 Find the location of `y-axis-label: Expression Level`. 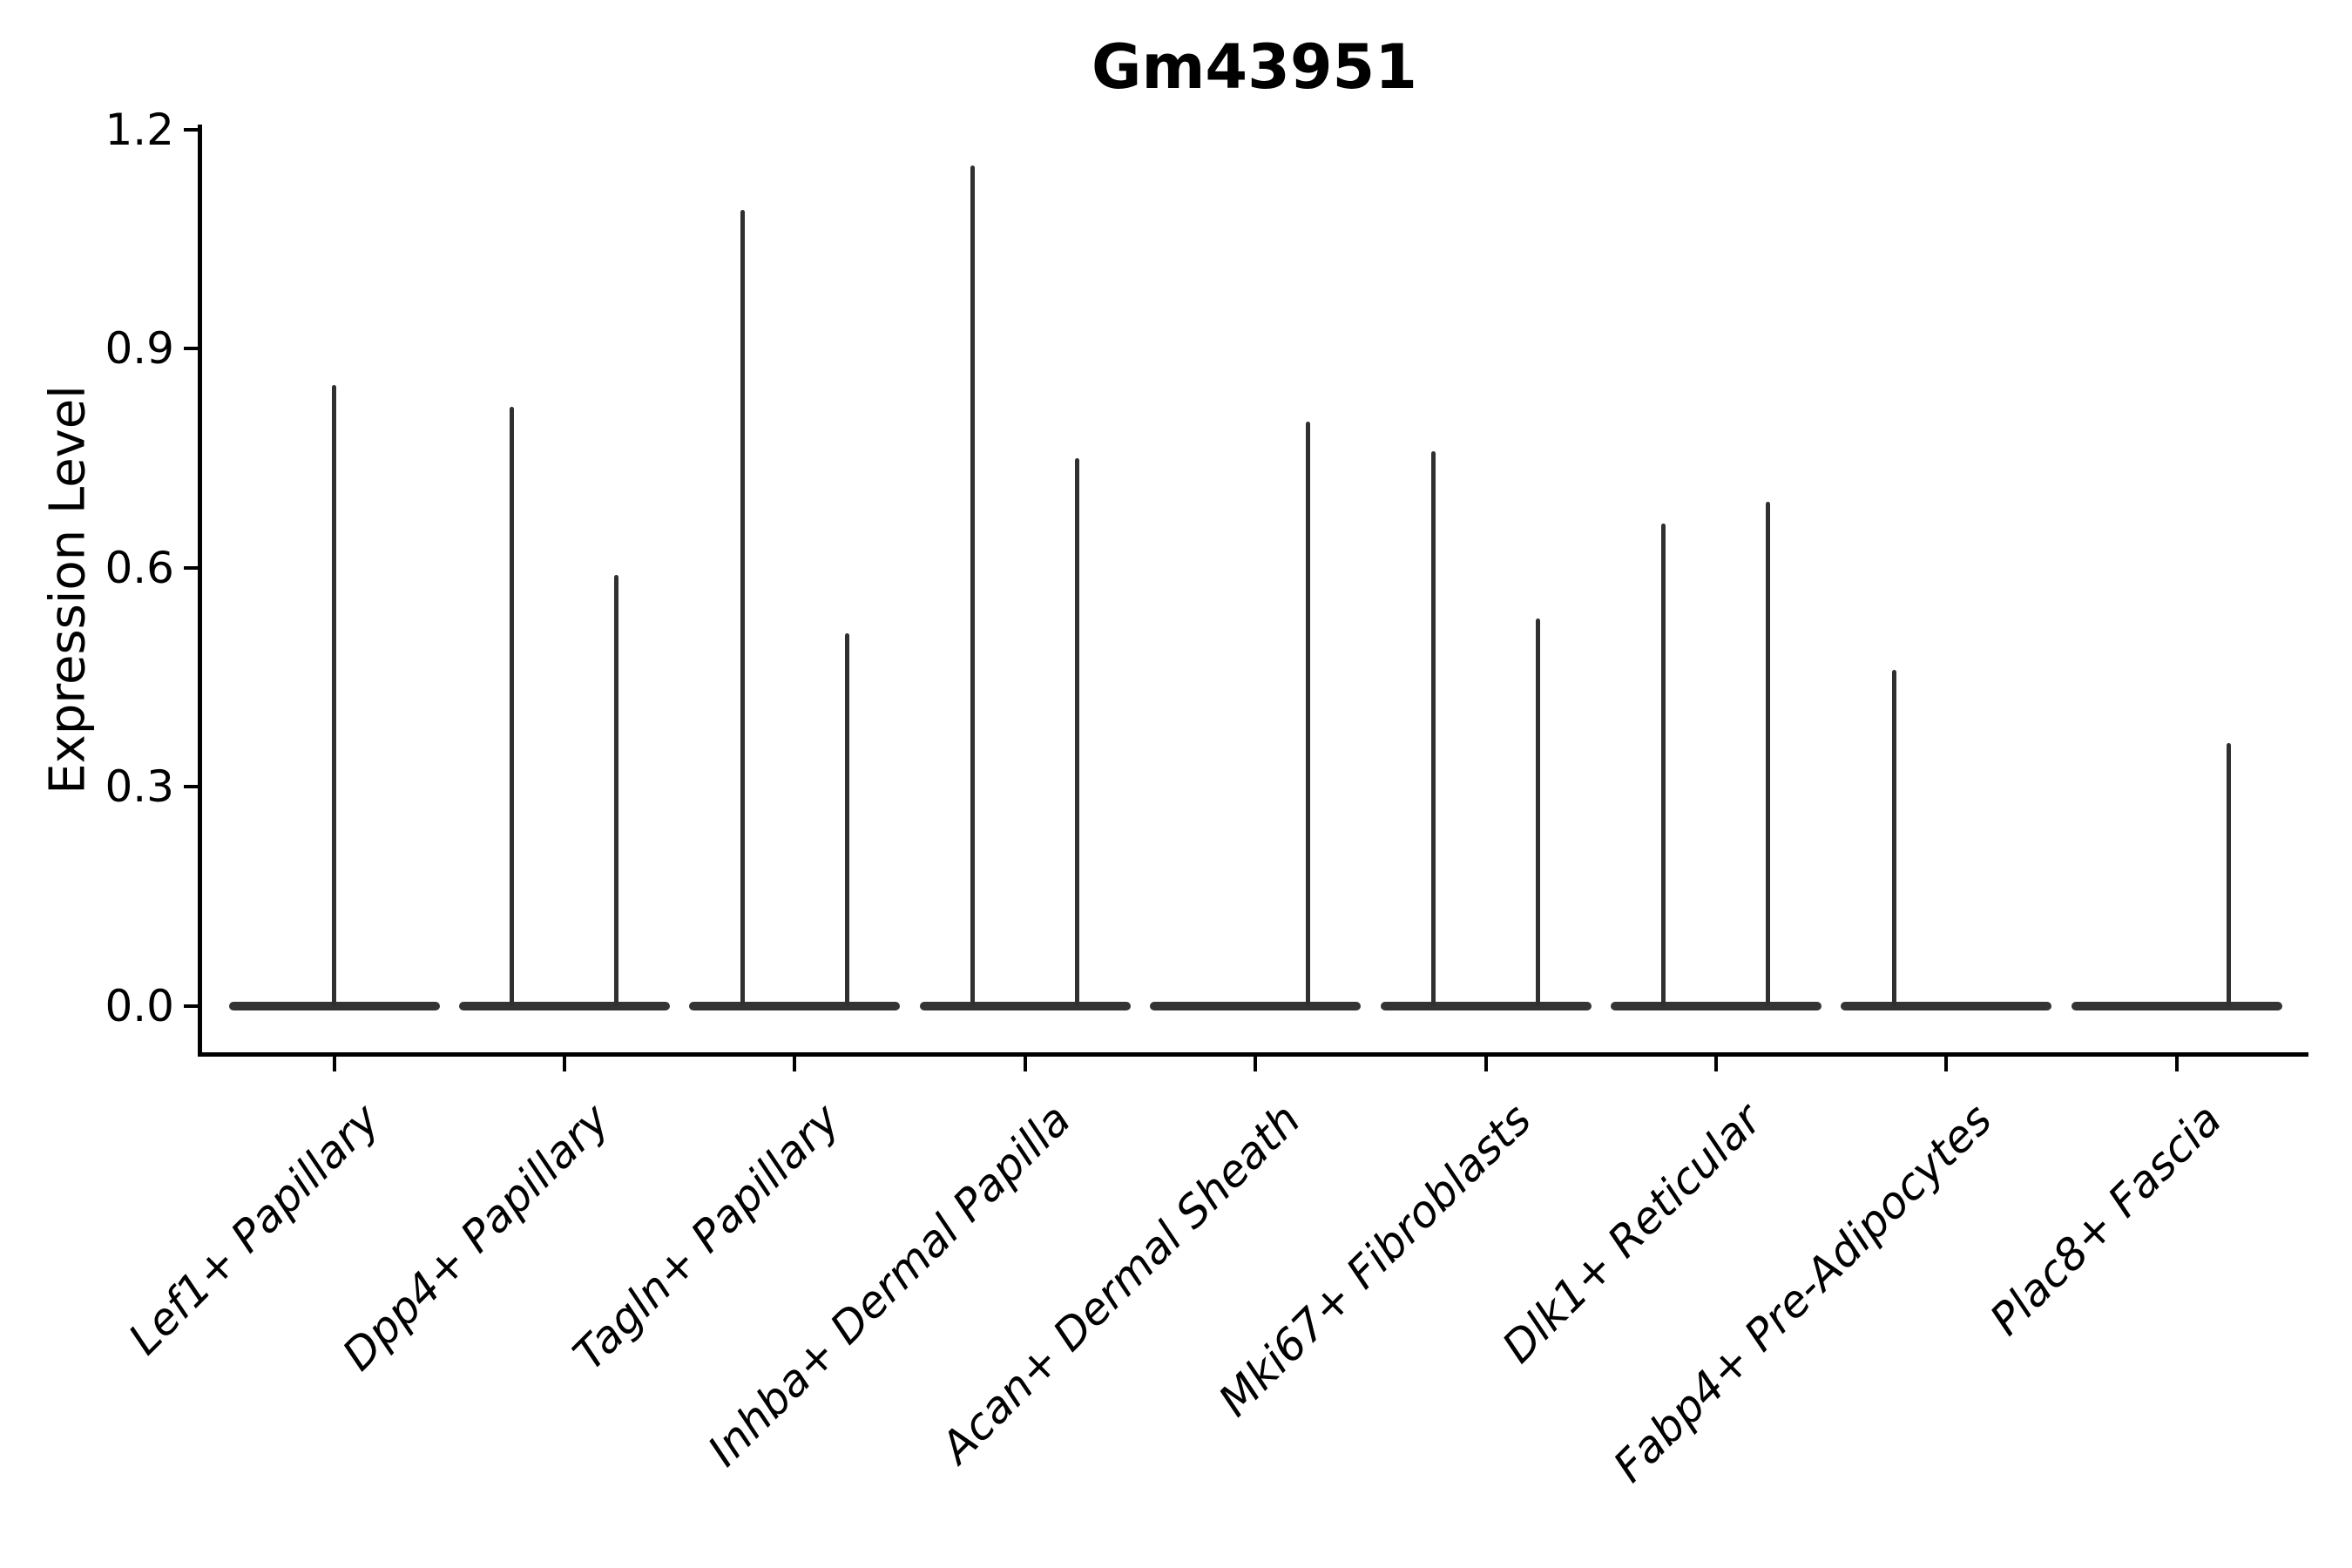

y-axis-label: Expression Level is located at coordinates (68, 589).